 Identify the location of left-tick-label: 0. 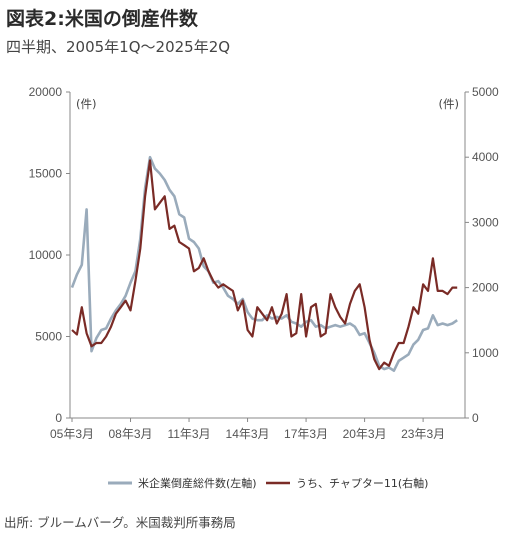
(58, 418).